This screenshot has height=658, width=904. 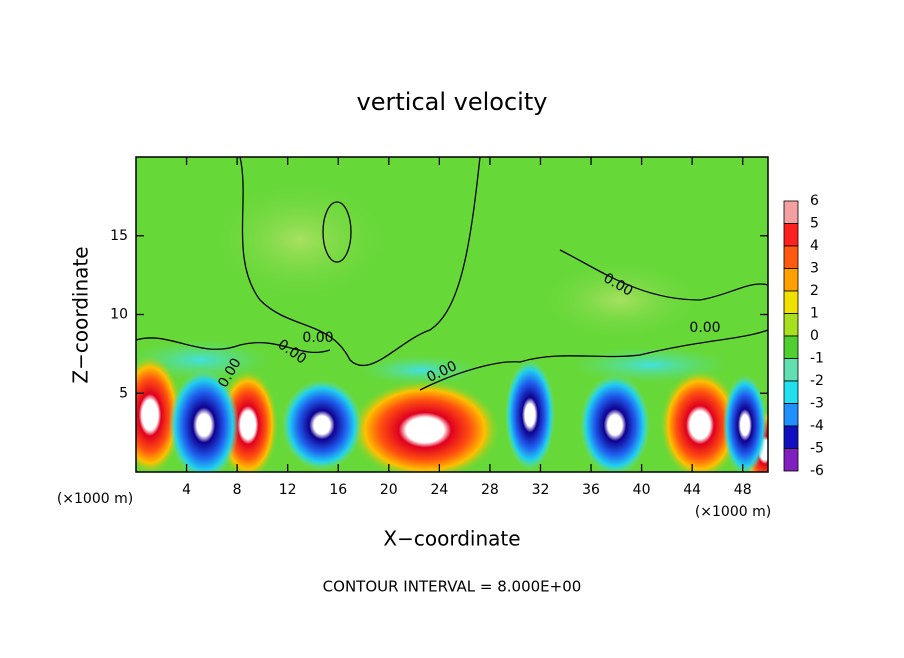 I want to click on x-tick-label: 16, so click(x=338, y=490).